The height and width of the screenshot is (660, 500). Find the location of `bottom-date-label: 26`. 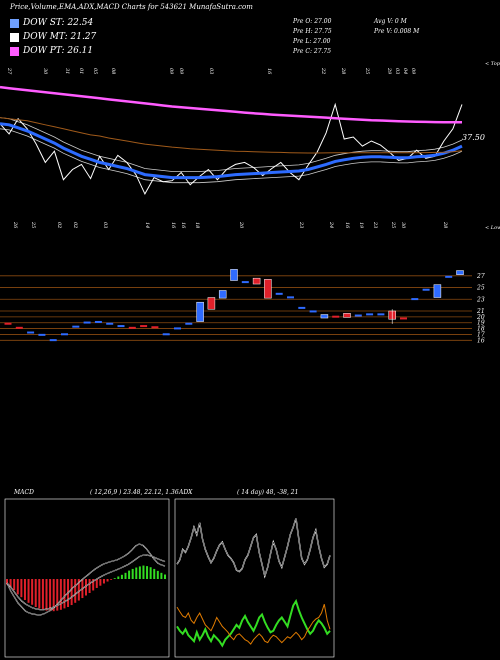

bottom-date-label: 26 is located at coordinates (15, 225).